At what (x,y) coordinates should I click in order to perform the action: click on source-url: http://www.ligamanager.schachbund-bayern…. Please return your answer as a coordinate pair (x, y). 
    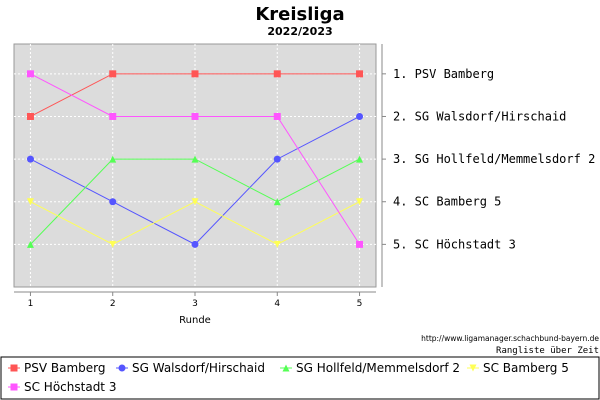
    Looking at the image, I should click on (510, 338).